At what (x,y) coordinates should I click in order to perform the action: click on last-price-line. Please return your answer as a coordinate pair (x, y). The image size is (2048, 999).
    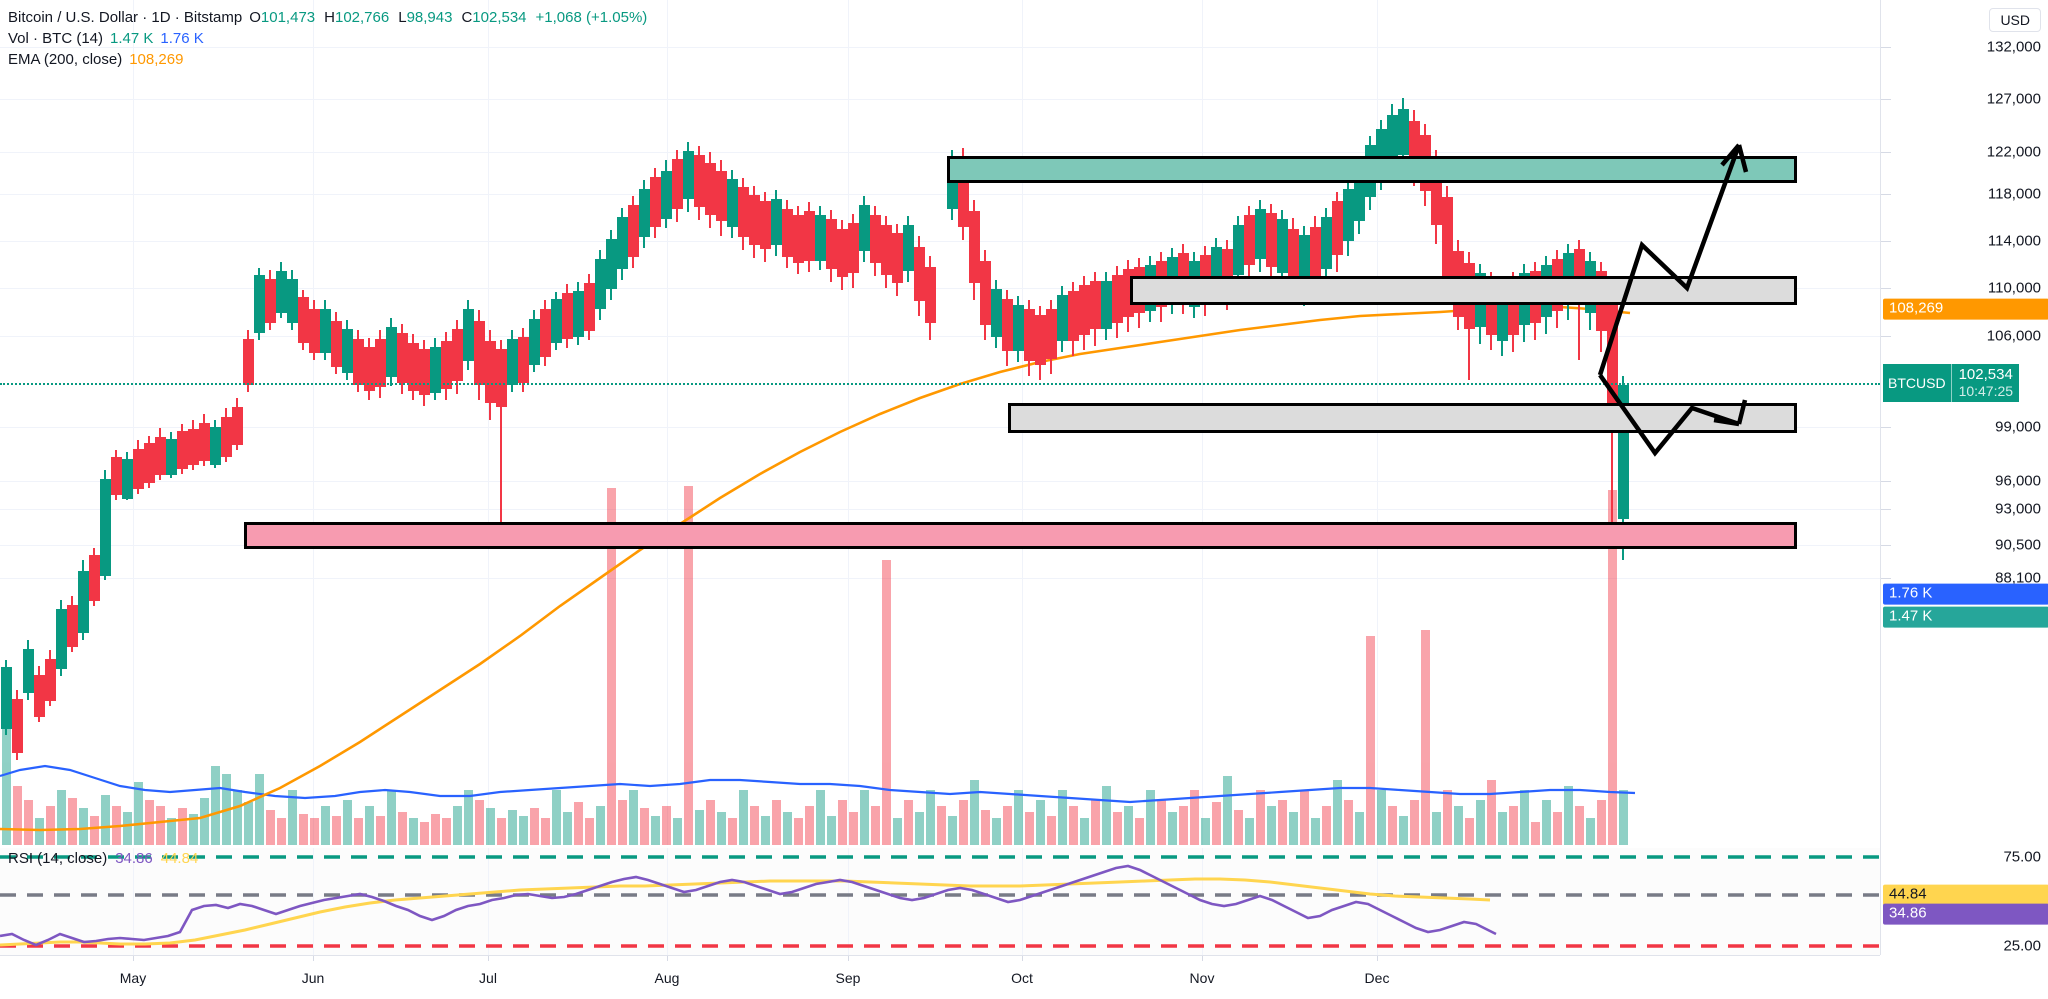
    Looking at the image, I should click on (940, 384).